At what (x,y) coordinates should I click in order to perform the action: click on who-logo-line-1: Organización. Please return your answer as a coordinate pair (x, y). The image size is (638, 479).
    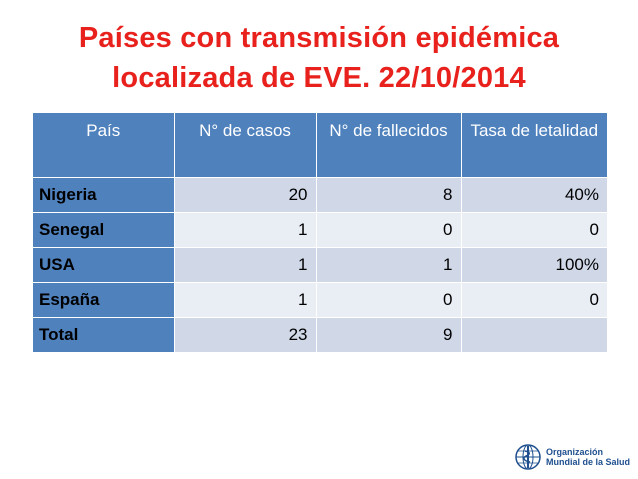
    Looking at the image, I should click on (574, 452).